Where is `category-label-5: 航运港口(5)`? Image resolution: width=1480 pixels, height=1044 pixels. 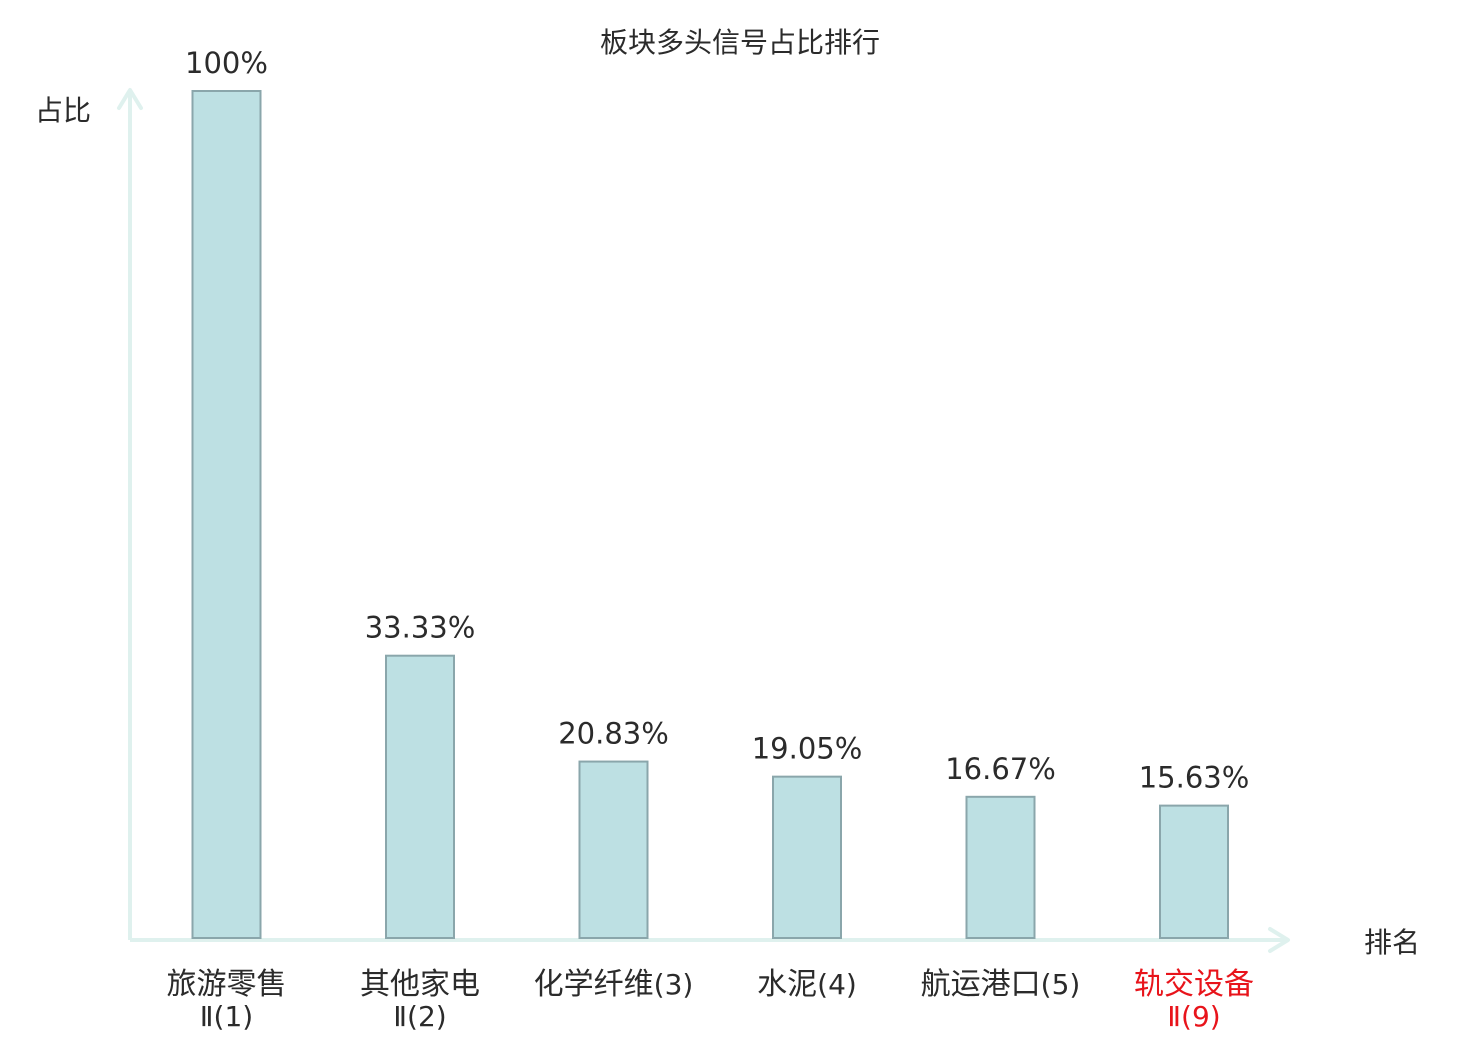
category-label-5: 航运港口(5) is located at coordinates (1001, 984).